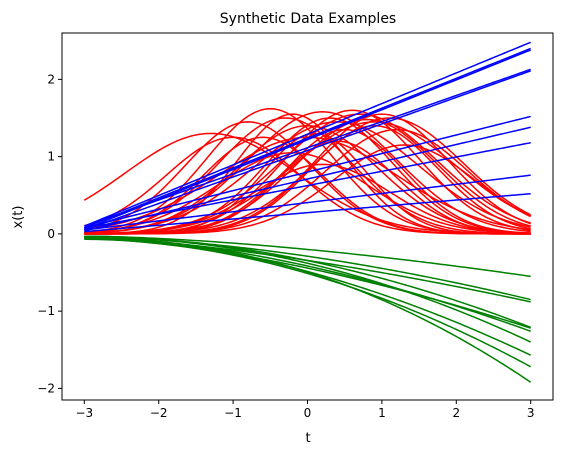 The image size is (565, 455). Describe the element at coordinates (51, 157) in the screenshot. I see `y-tick-label: 1` at that location.